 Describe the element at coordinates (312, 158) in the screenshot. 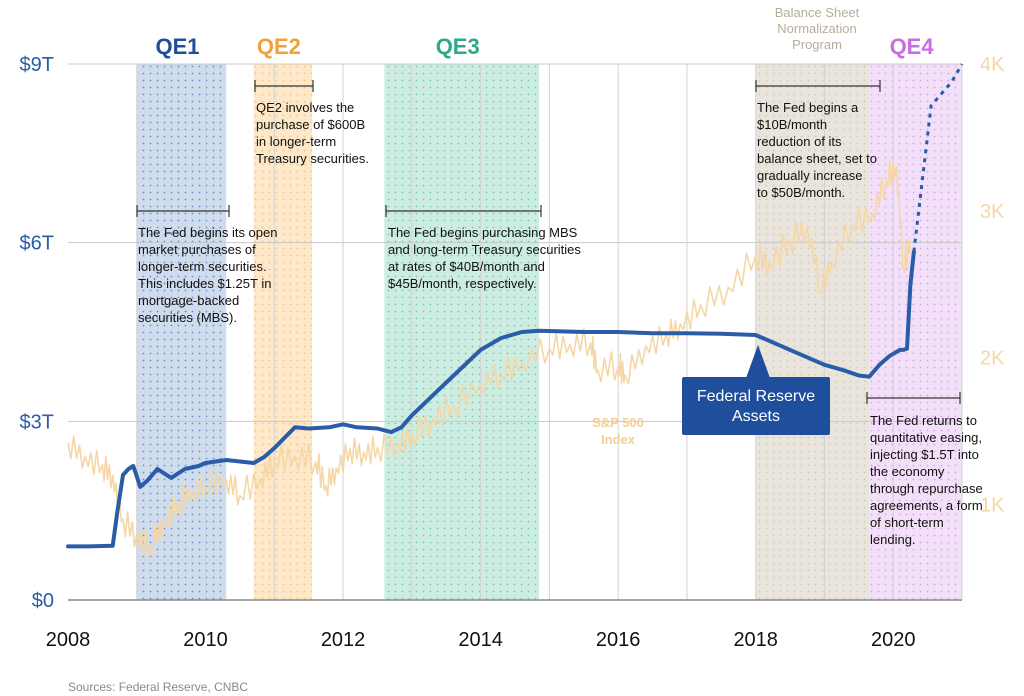

I see `annotation-text: Treasury securities.` at that location.